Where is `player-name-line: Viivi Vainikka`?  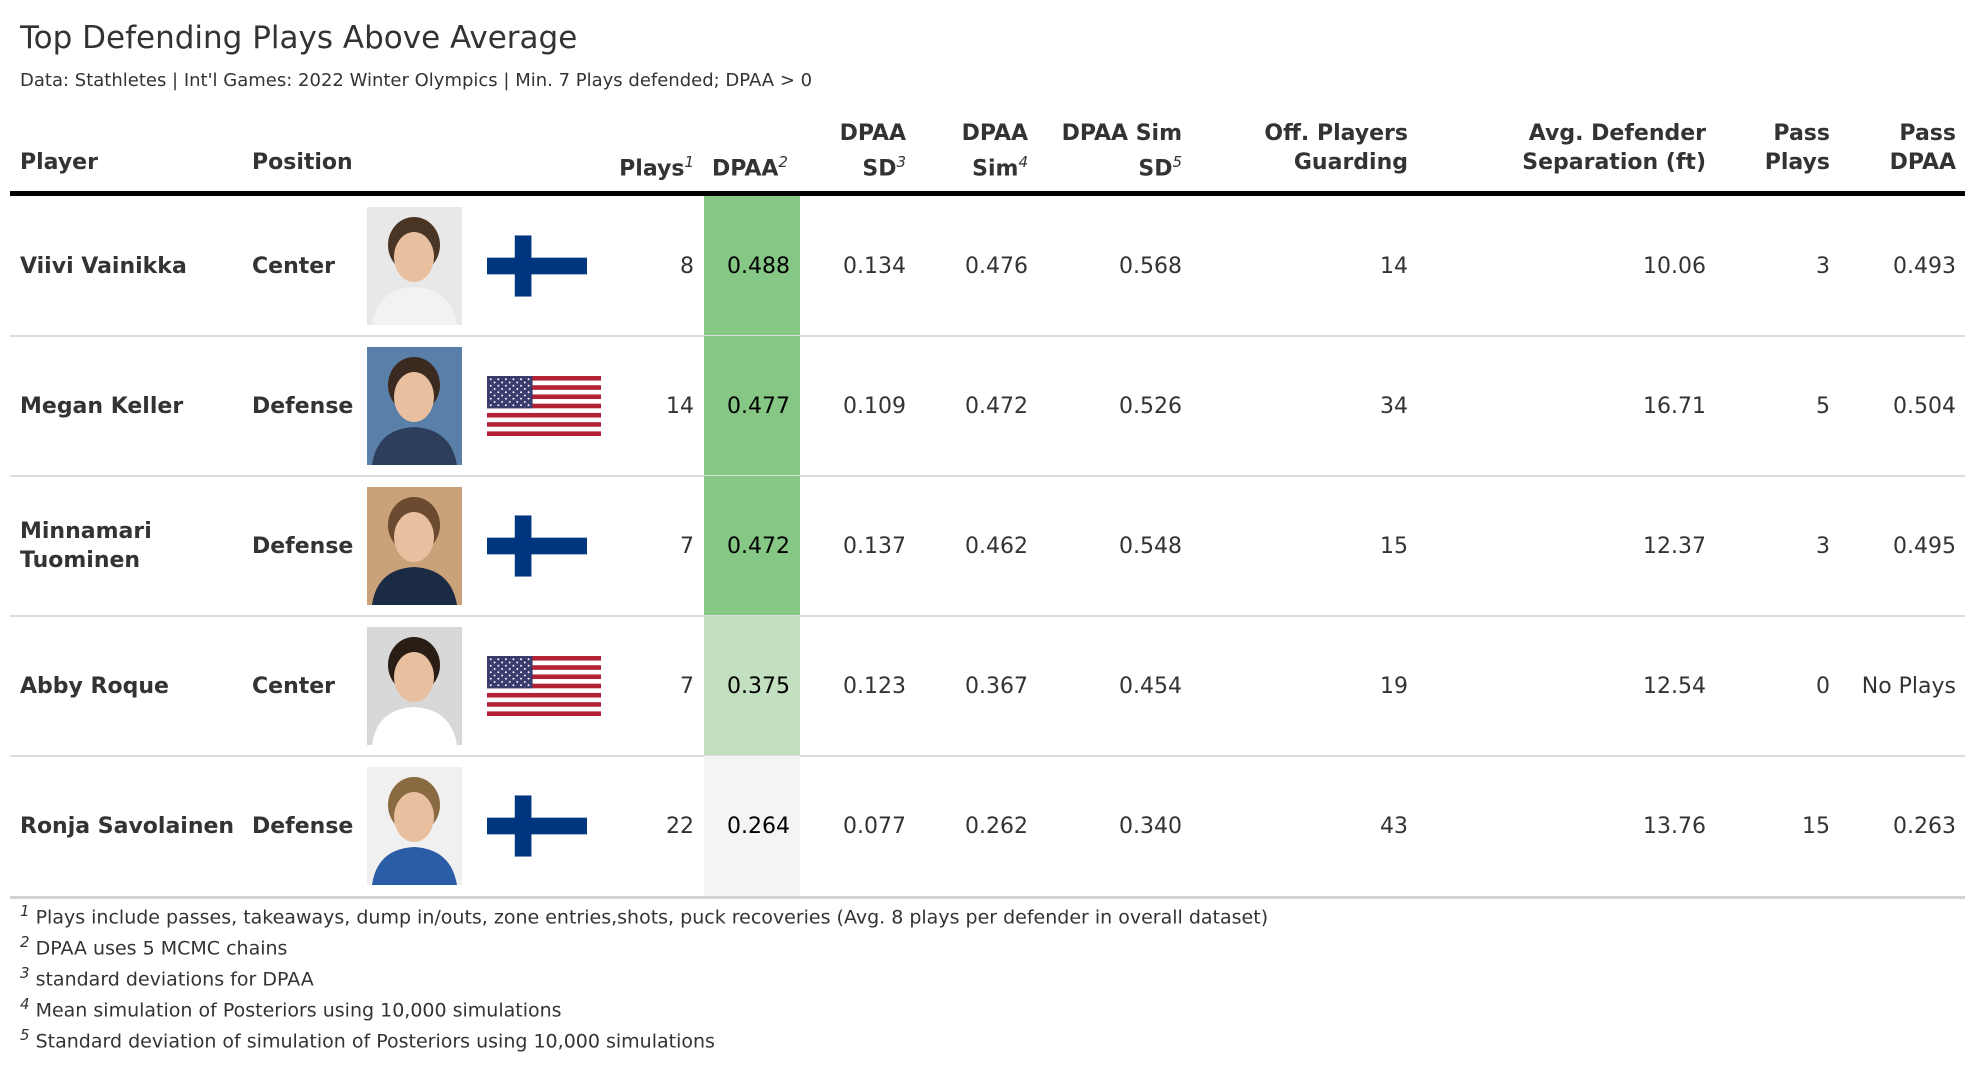
player-name-line: Viivi Vainikka is located at coordinates (103, 266).